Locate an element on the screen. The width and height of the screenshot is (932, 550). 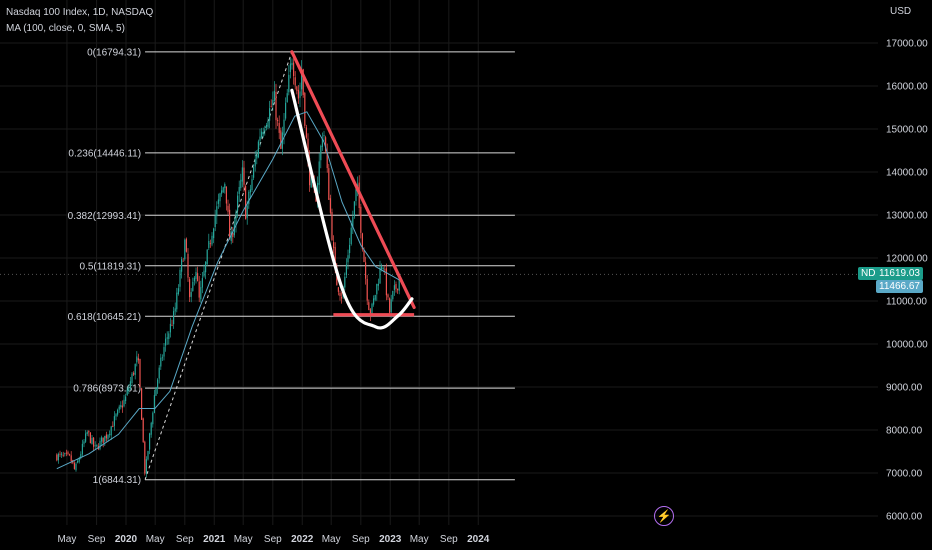
price-tick-label: 12000.00 is located at coordinates (907, 259).